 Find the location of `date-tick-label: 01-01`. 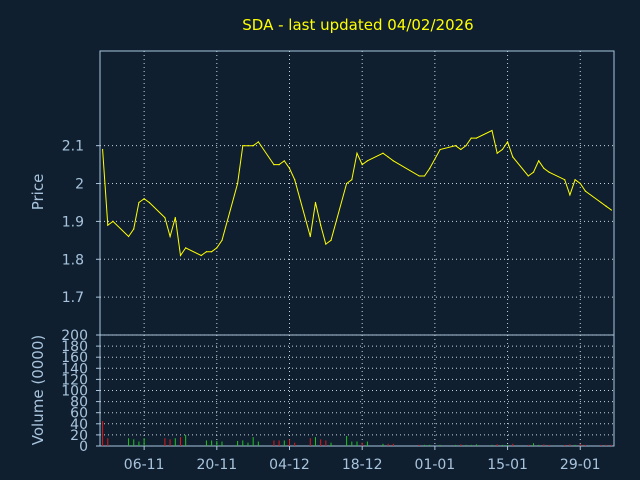

date-tick-label: 01-01 is located at coordinates (435, 465).